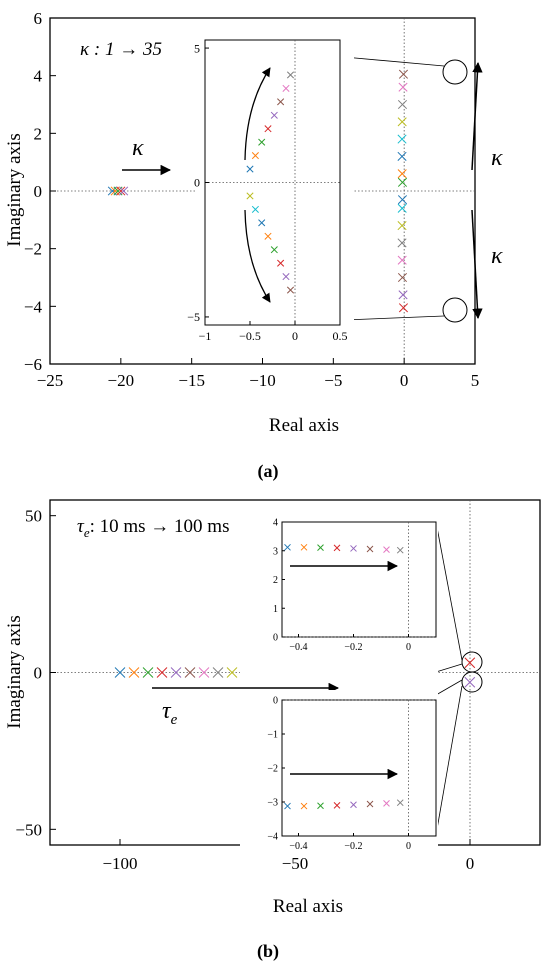  I want to click on panel-a-inset-data-points, so click(270, 182).